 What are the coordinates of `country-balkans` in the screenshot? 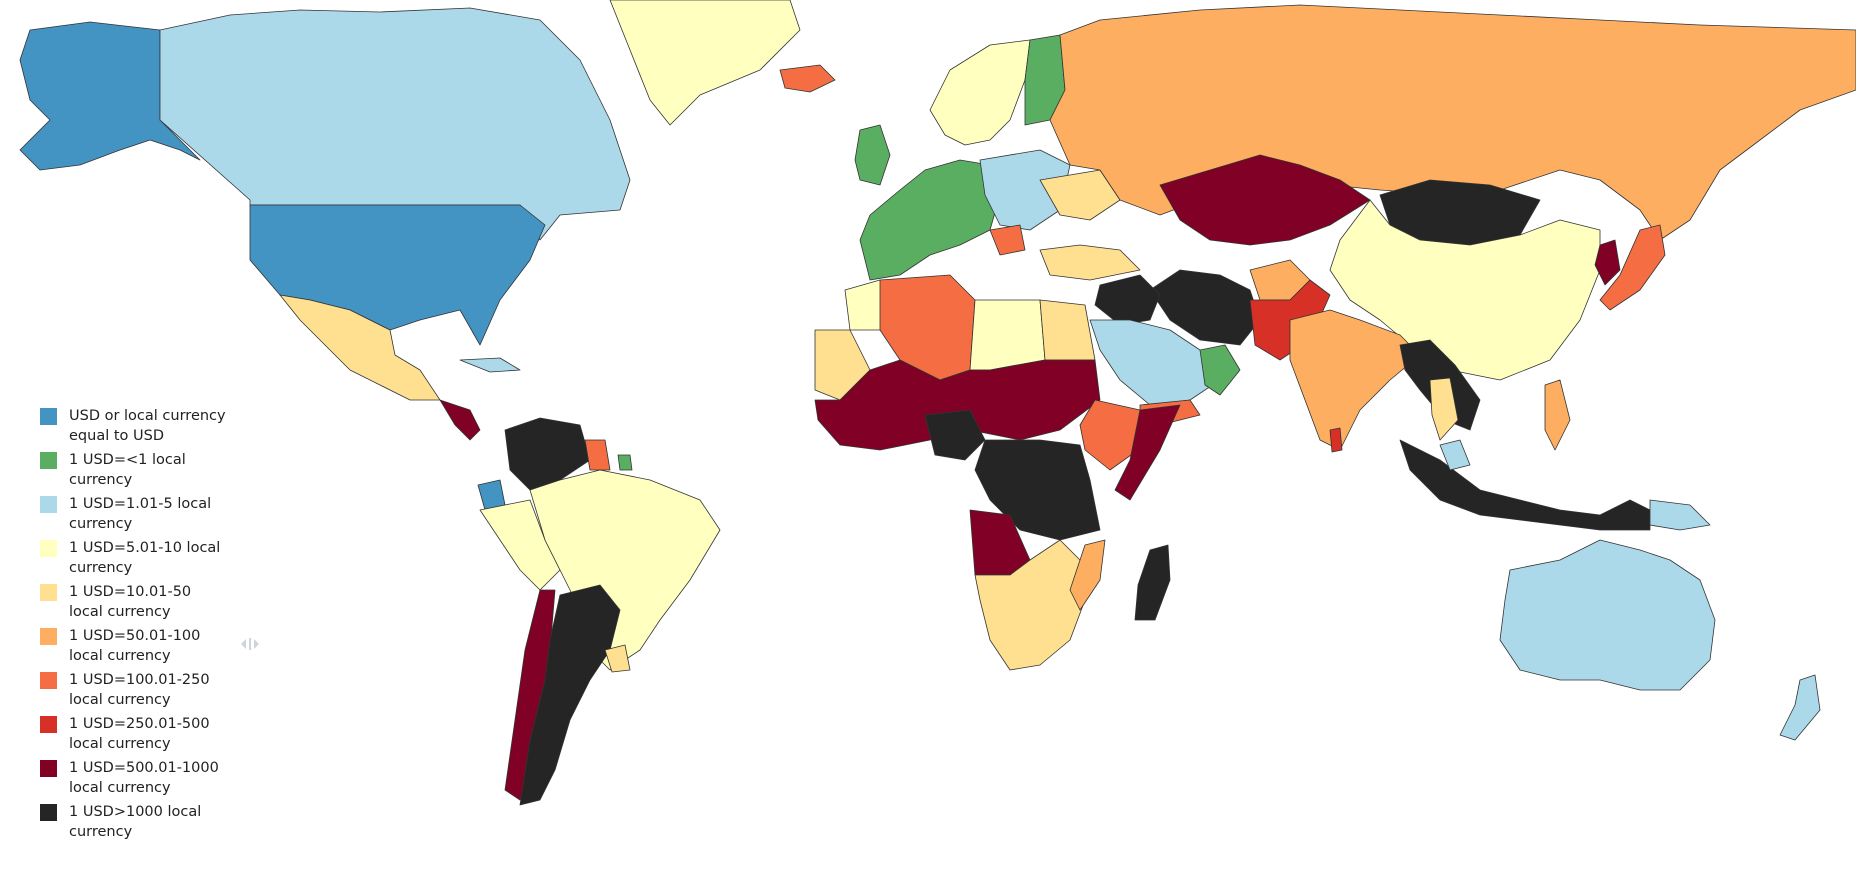 It's located at (1007, 240).